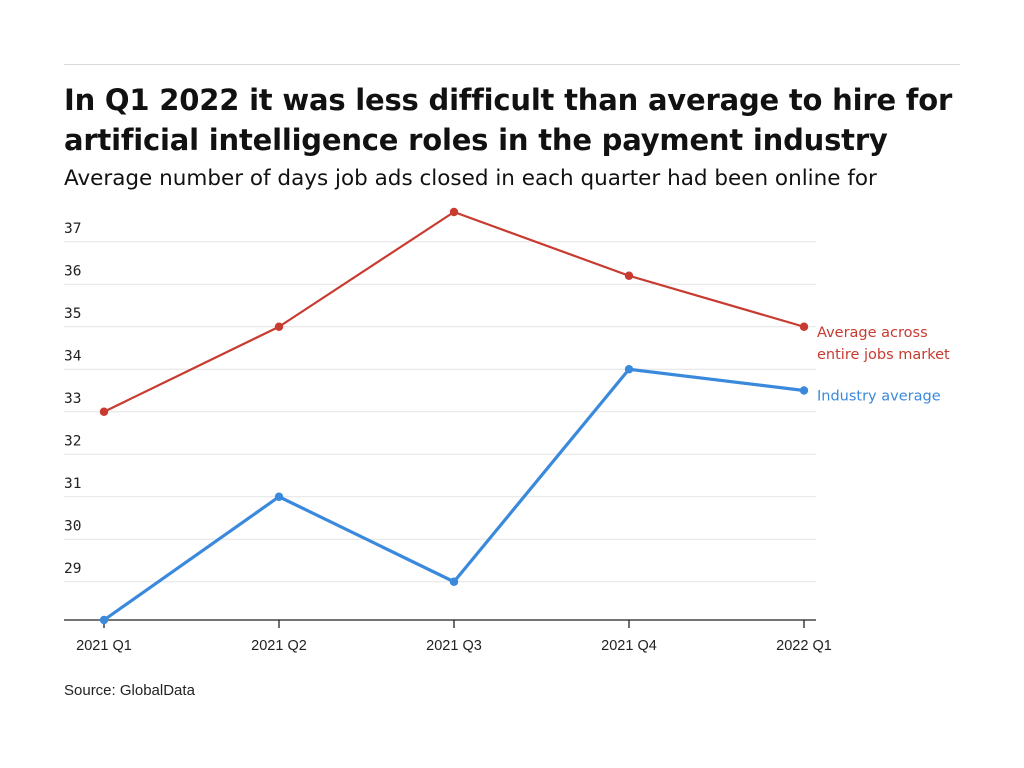 The image size is (1024, 768). What do you see at coordinates (72, 441) in the screenshot?
I see `y-tick-label: 32` at bounding box center [72, 441].